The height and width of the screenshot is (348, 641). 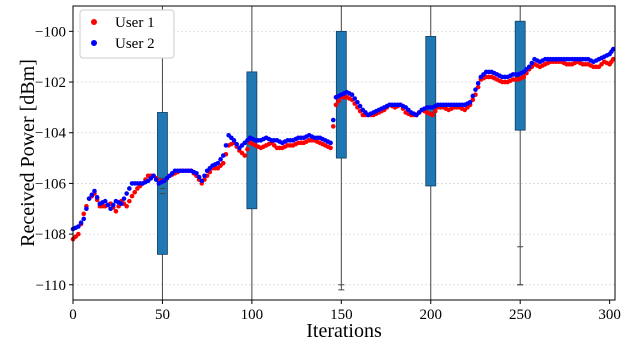 I want to click on legend-box, so click(x=127, y=34).